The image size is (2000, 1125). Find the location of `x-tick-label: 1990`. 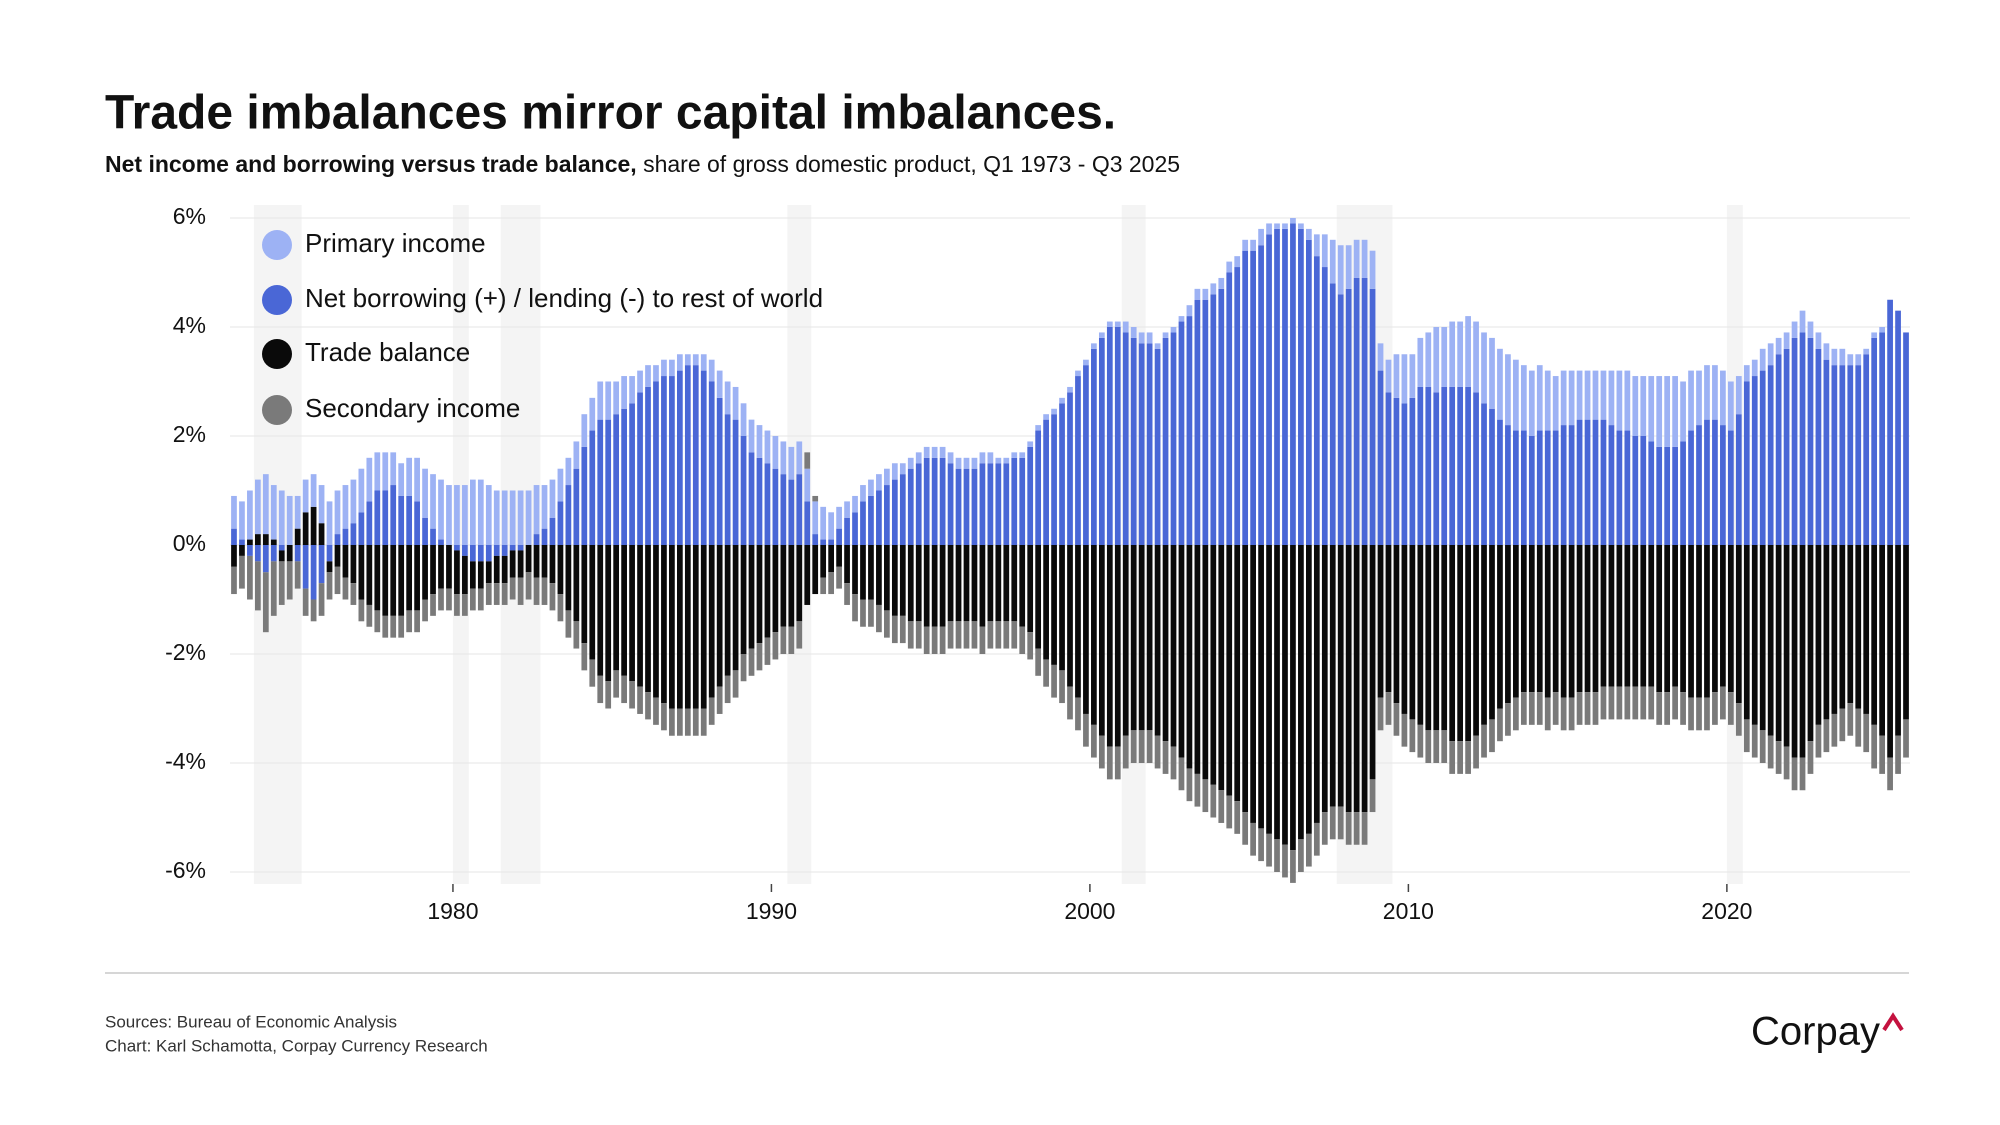

x-tick-label: 1990 is located at coordinates (771, 911).